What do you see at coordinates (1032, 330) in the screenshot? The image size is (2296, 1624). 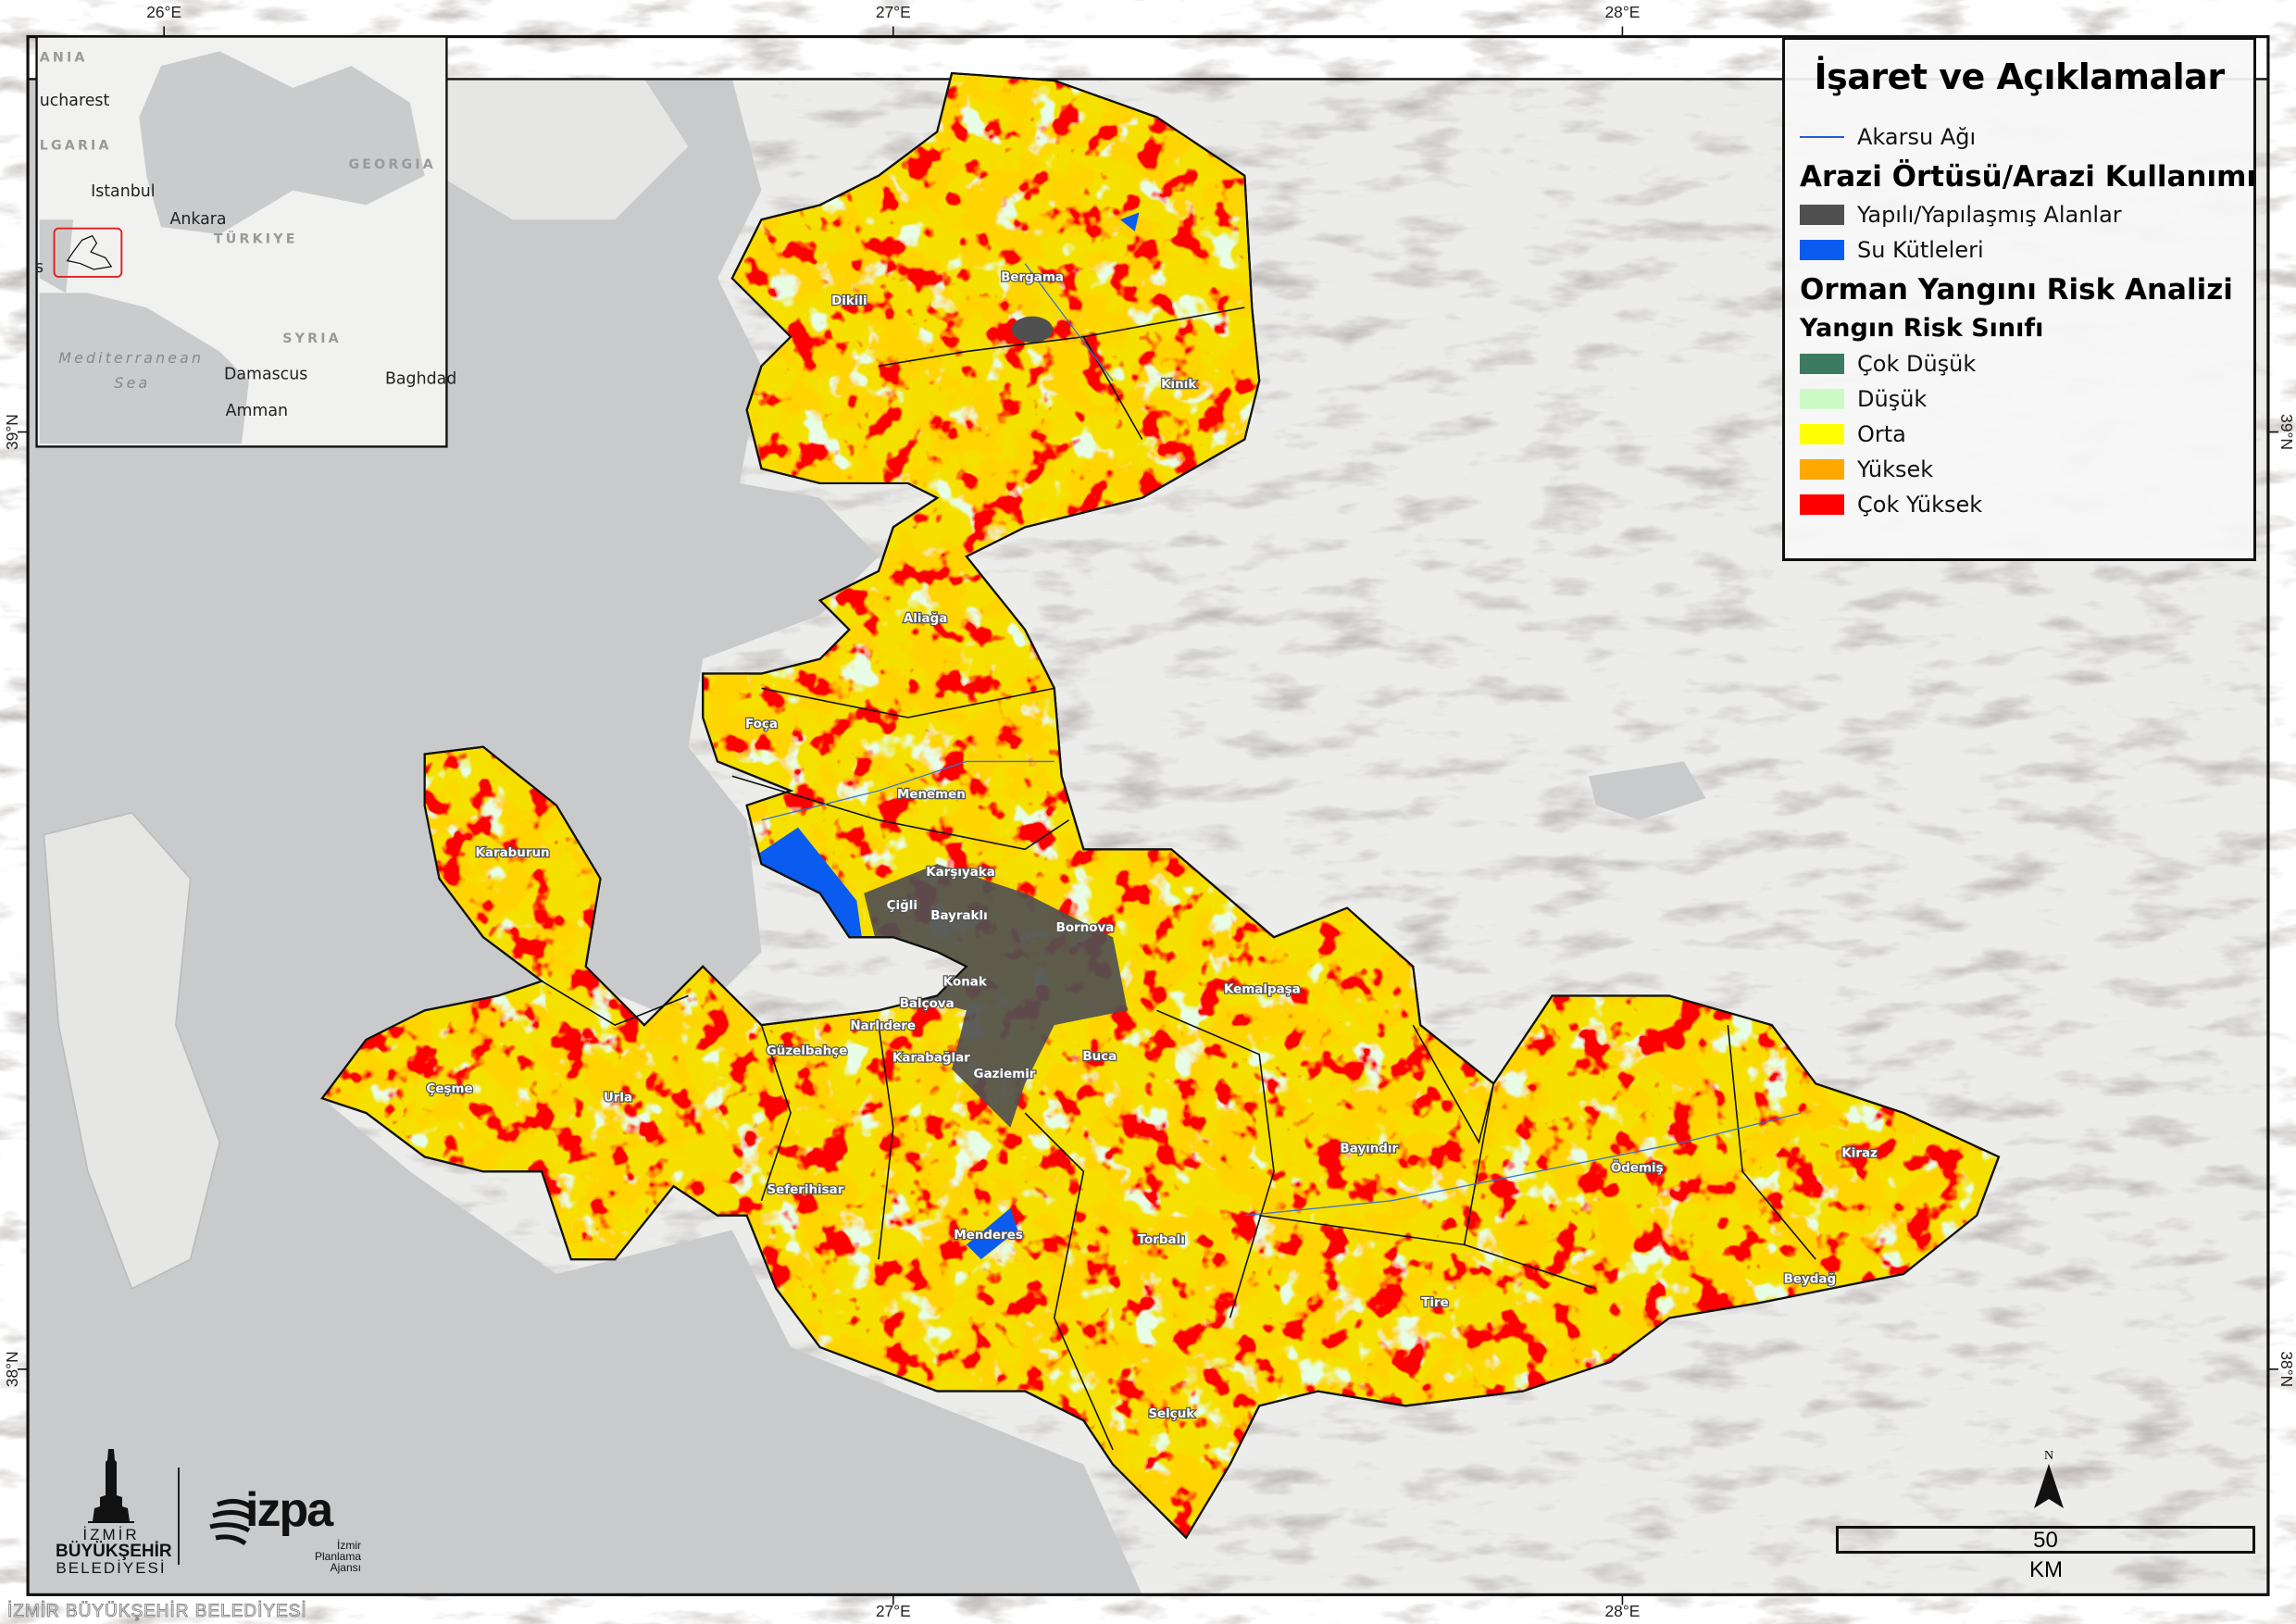 I see `built-up-area` at bounding box center [1032, 330].